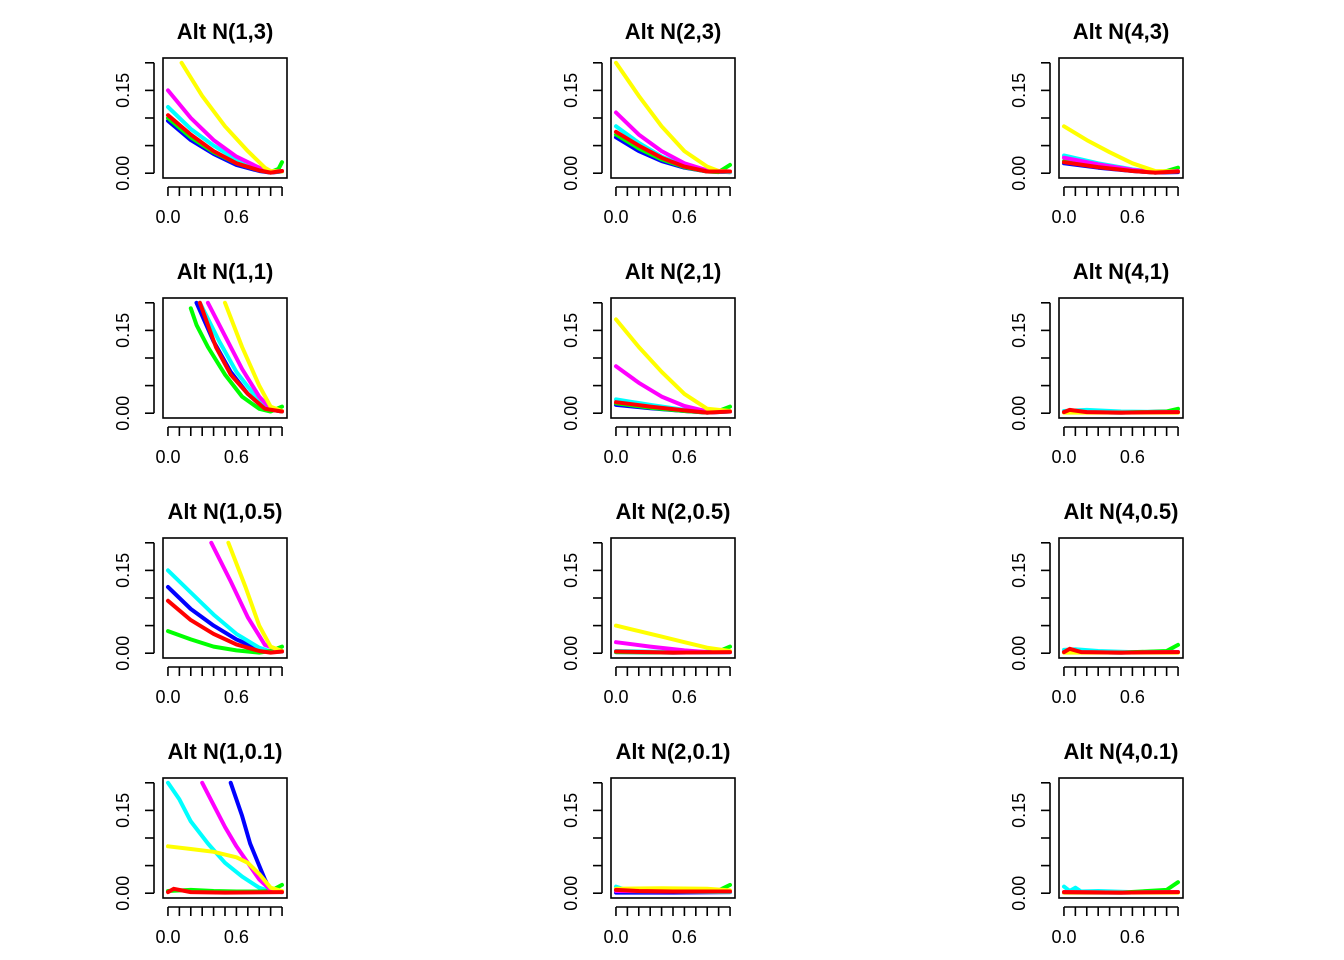 This screenshot has width=1344, height=960. I want to click on panel-0: Alt N(1,3) 0.0 0.6 0.00 0.15, so click(200, 123).